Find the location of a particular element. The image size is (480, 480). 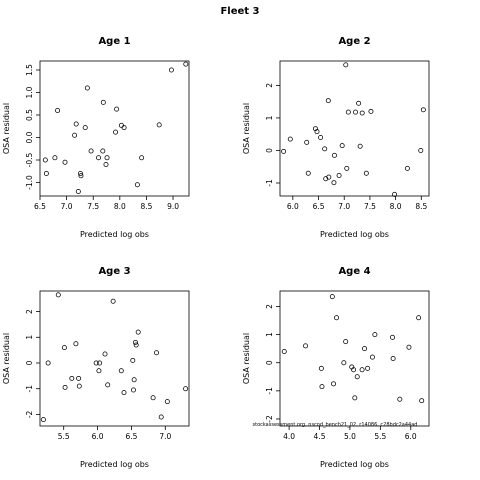

y-tick-label: 0 is located at coordinates (269, 150).